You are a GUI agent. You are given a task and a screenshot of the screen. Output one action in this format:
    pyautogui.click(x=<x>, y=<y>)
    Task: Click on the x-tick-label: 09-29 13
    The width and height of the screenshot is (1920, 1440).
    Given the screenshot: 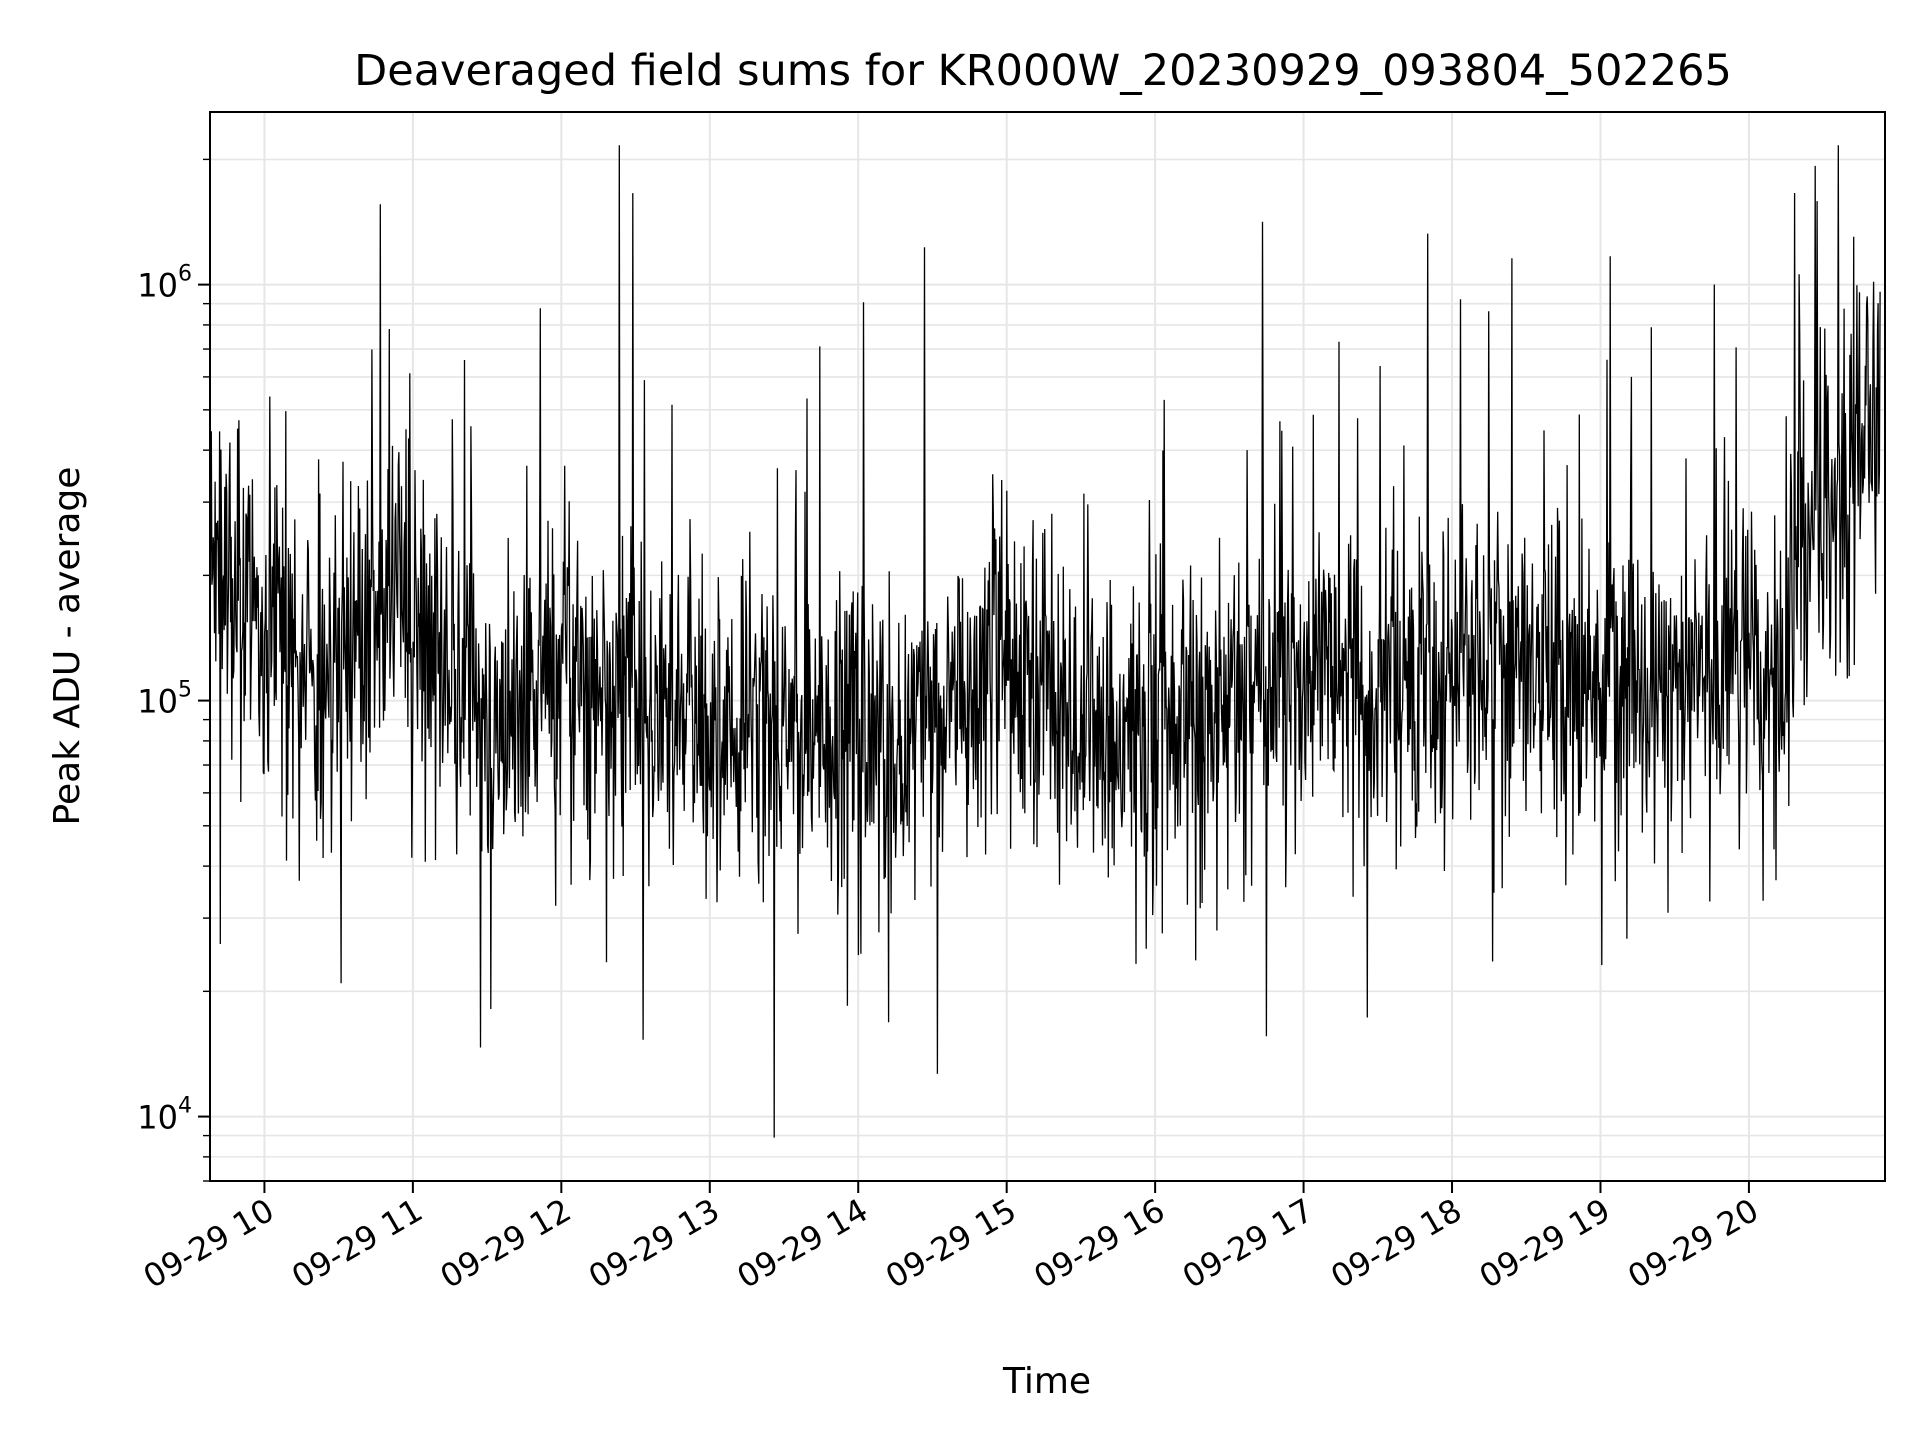 What is the action you would take?
    pyautogui.click(x=654, y=1243)
    